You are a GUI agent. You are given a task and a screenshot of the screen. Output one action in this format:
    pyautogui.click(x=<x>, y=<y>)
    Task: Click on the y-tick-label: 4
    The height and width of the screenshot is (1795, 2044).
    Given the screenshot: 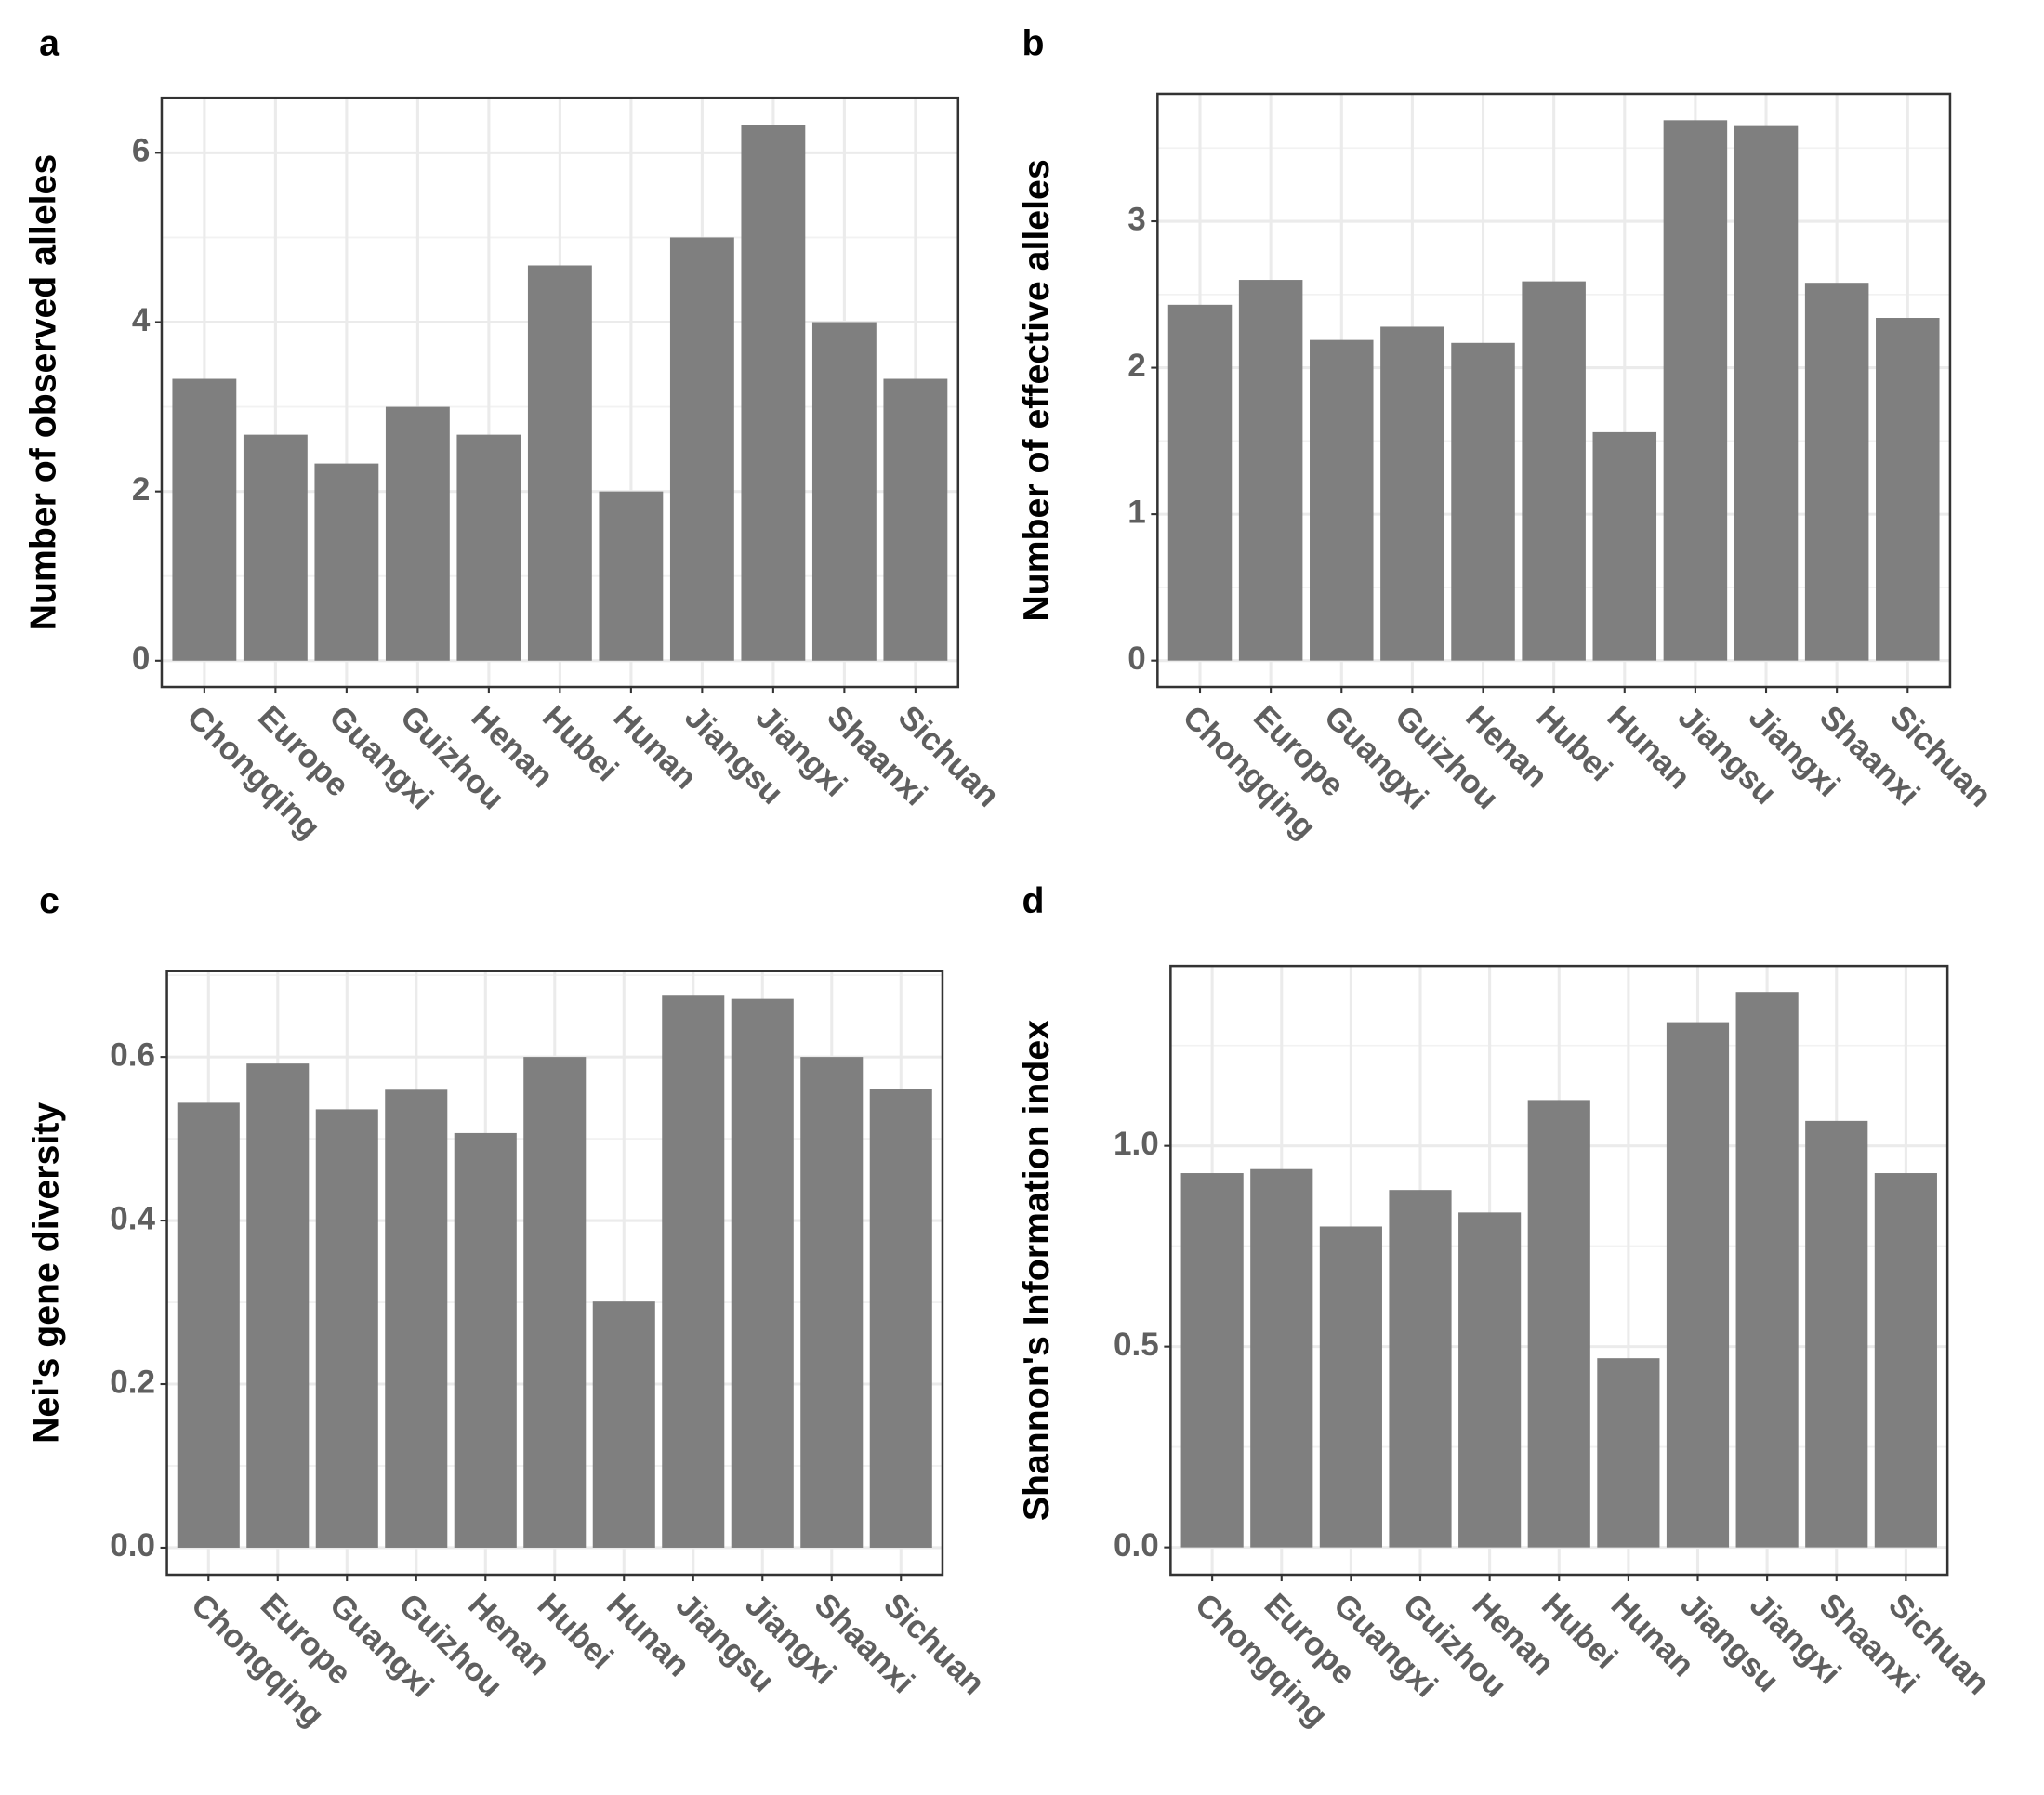 What is the action you would take?
    pyautogui.click(x=141, y=320)
    